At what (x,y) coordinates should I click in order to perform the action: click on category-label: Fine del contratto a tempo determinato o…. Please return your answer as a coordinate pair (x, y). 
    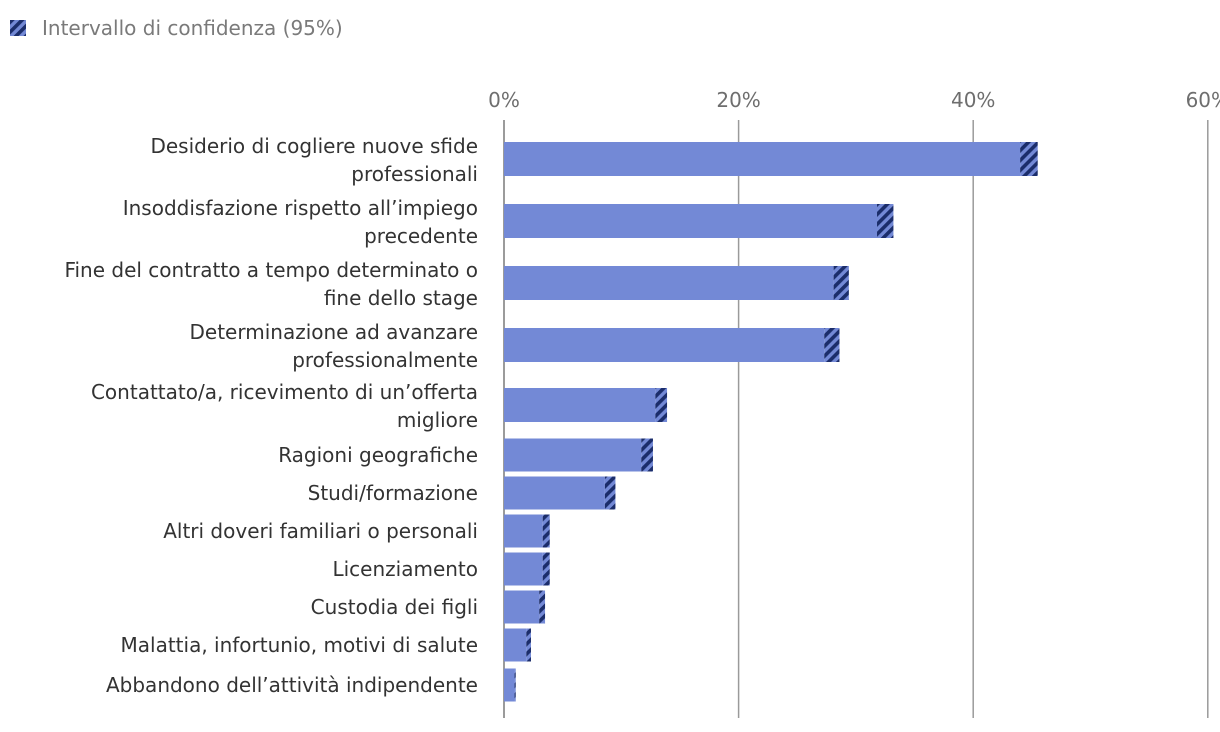
    Looking at the image, I should click on (271, 284).